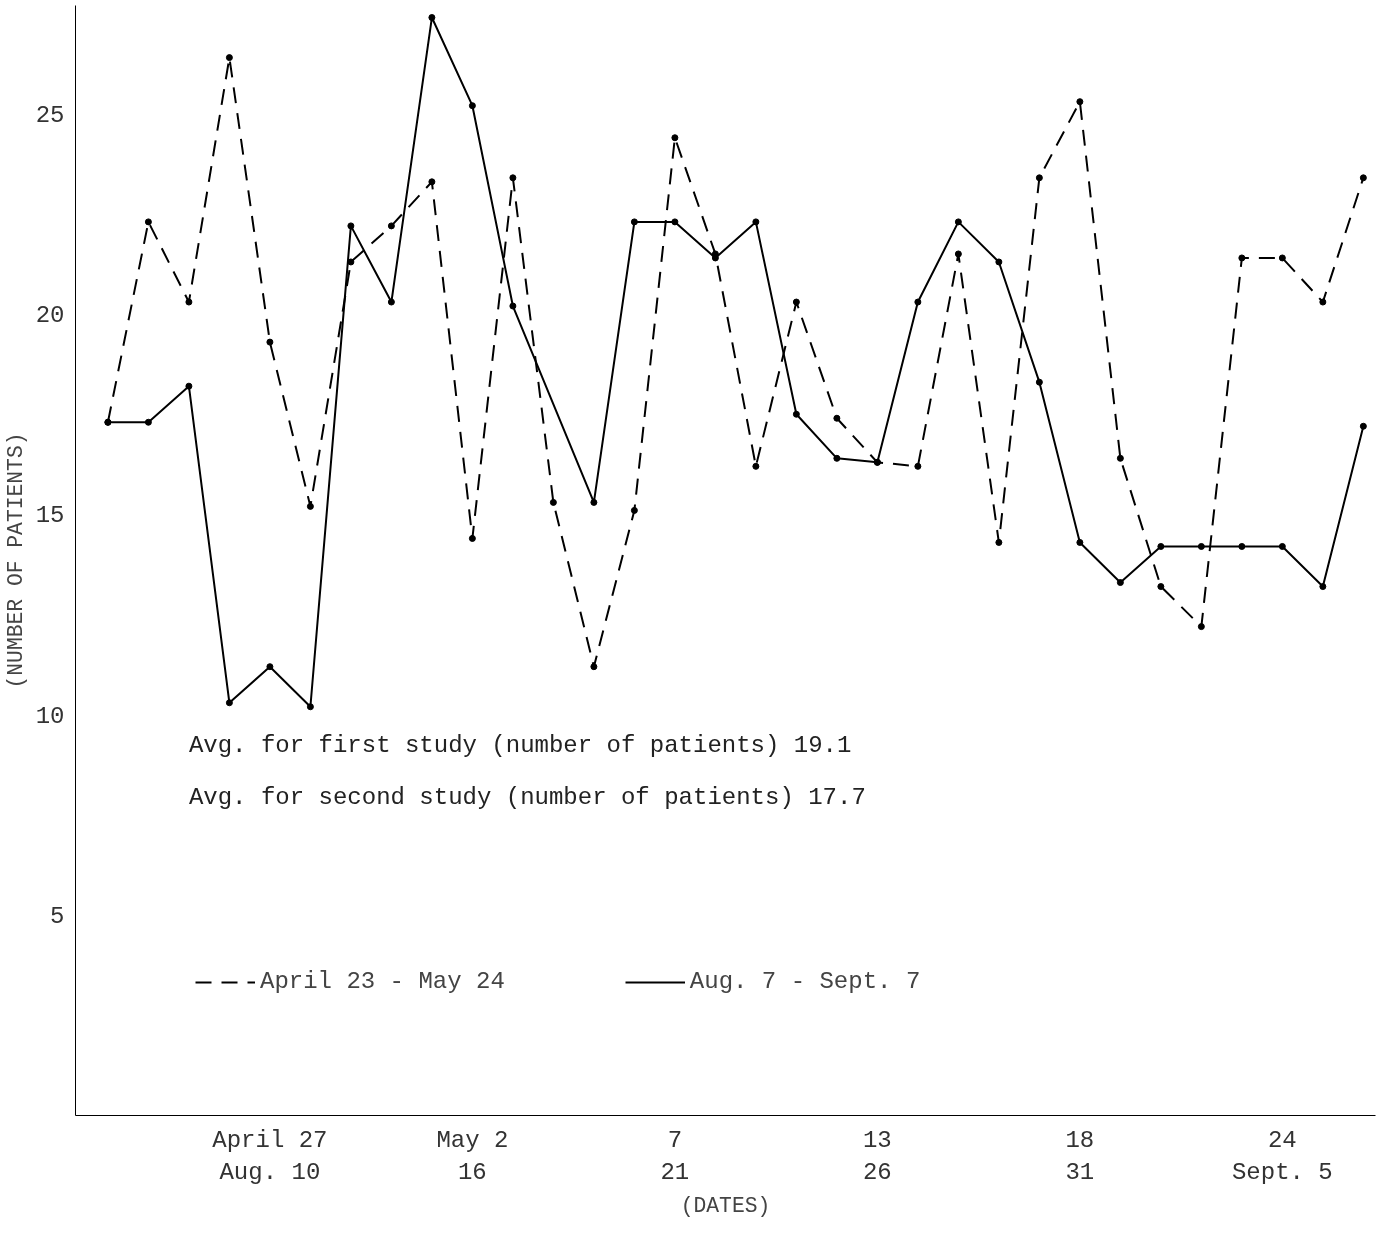 Image resolution: width=1399 pixels, height=1240 pixels. What do you see at coordinates (520, 745) in the screenshot?
I see `annotation: Avg. for first study (number of patients) 19.1` at bounding box center [520, 745].